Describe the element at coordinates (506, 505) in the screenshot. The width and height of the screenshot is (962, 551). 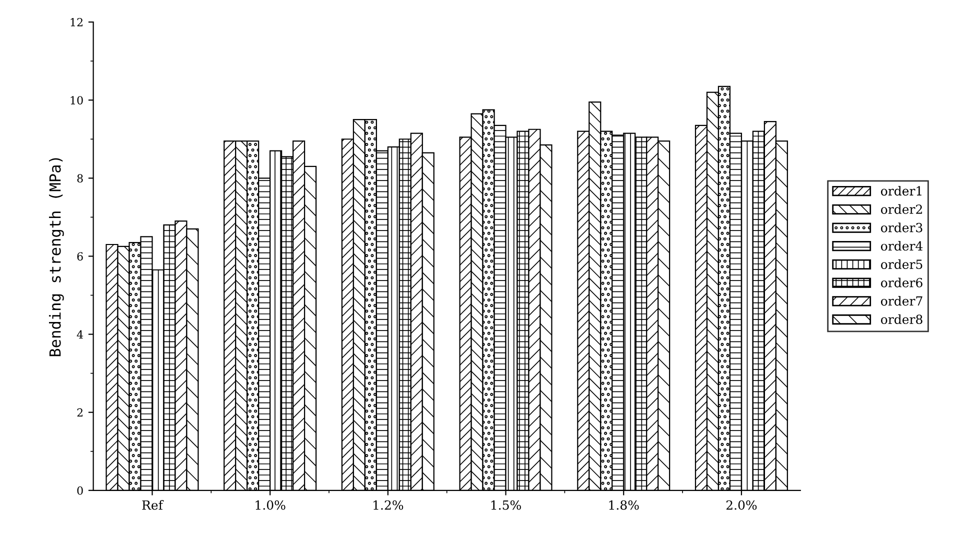
I see `x-tick-label: 1.5%` at that location.